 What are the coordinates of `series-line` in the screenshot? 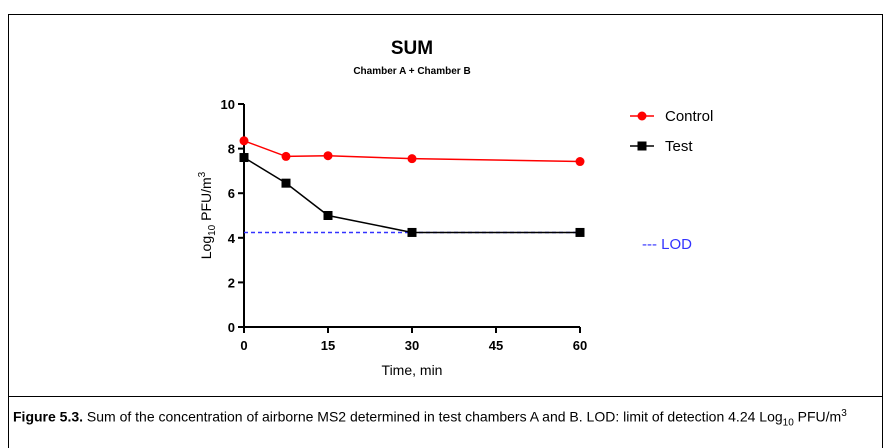 It's located at (411, 195).